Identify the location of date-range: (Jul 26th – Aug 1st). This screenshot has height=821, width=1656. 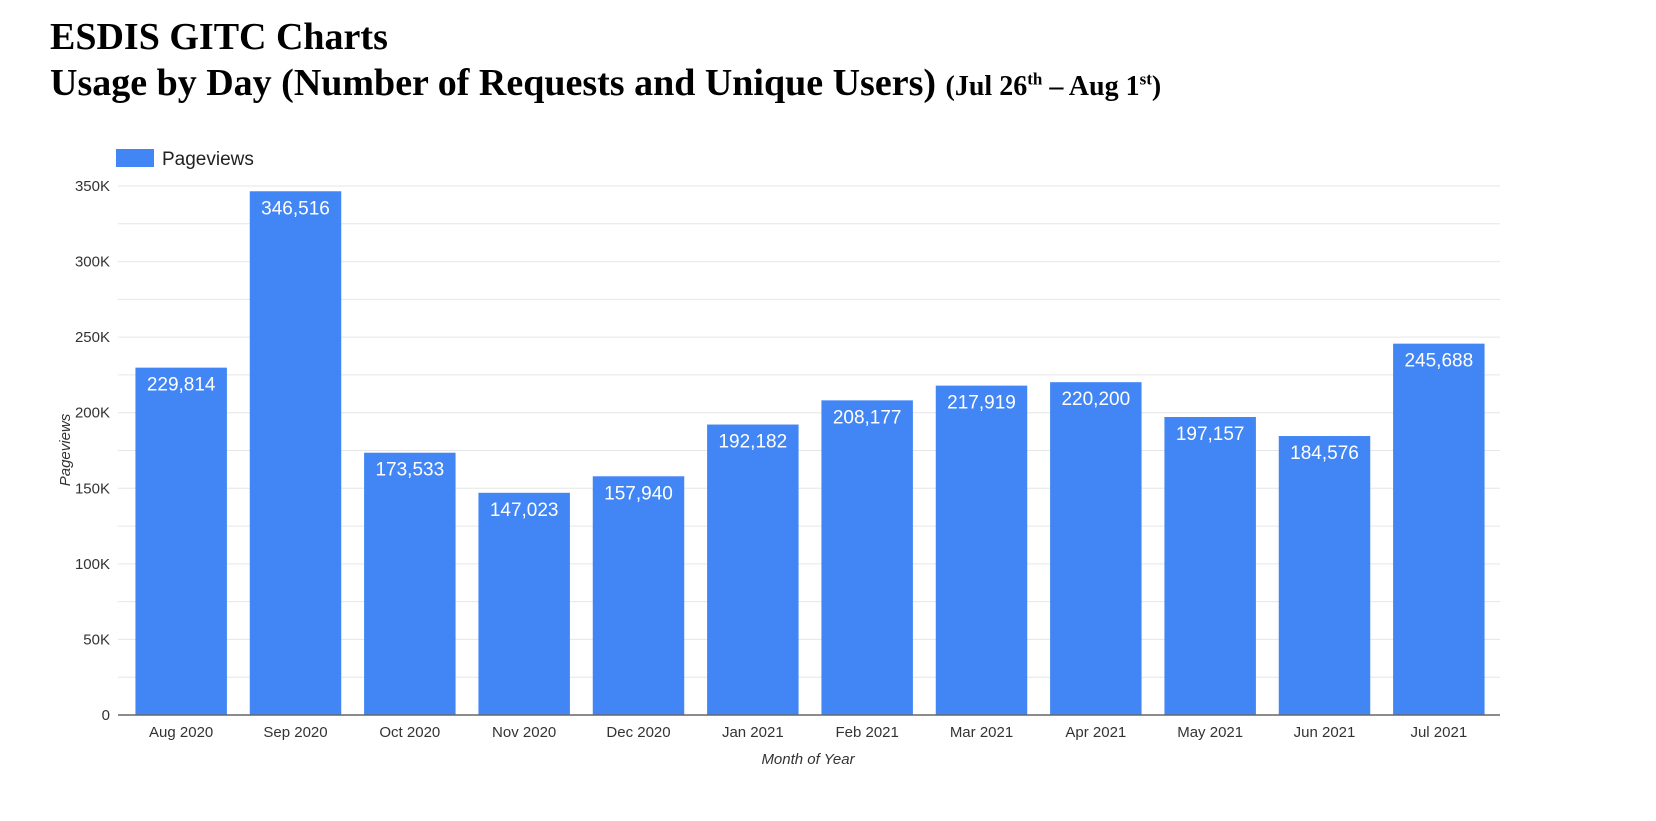
(1054, 86).